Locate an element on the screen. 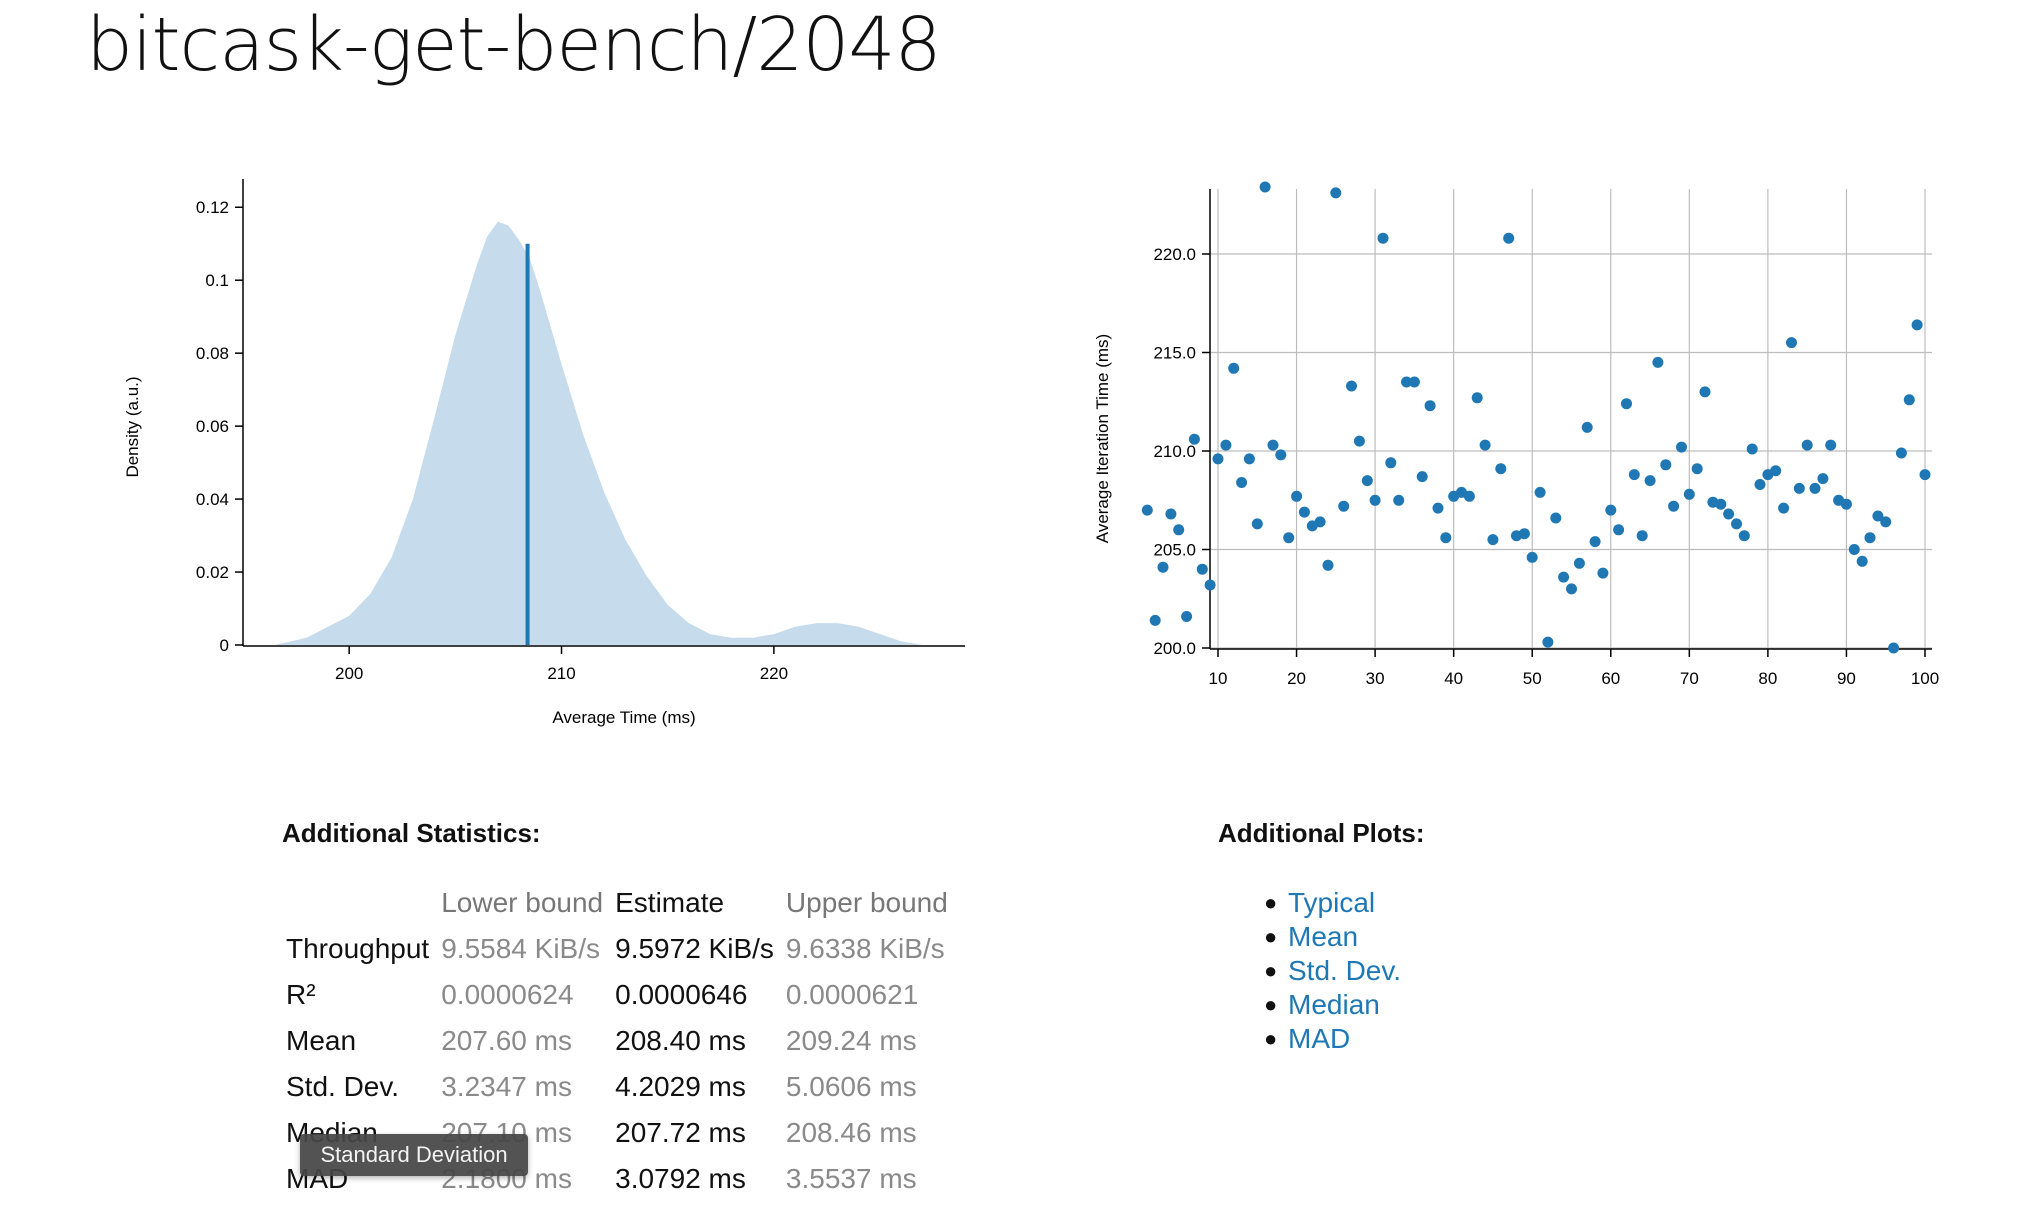 The image size is (2034, 1220). x-tick-label: 60 is located at coordinates (1610, 678).